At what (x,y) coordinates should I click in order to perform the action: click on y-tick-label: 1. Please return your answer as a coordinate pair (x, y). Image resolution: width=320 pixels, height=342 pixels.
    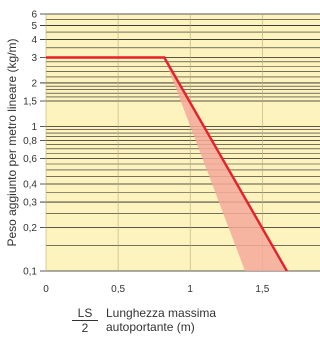
    Looking at the image, I should click on (34, 127).